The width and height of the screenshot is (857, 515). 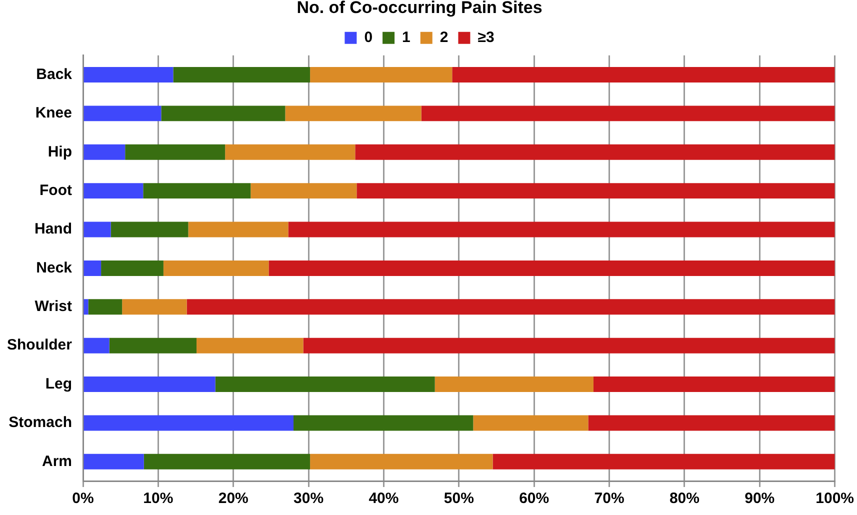 I want to click on x-tick-label: 20%, so click(x=233, y=499).